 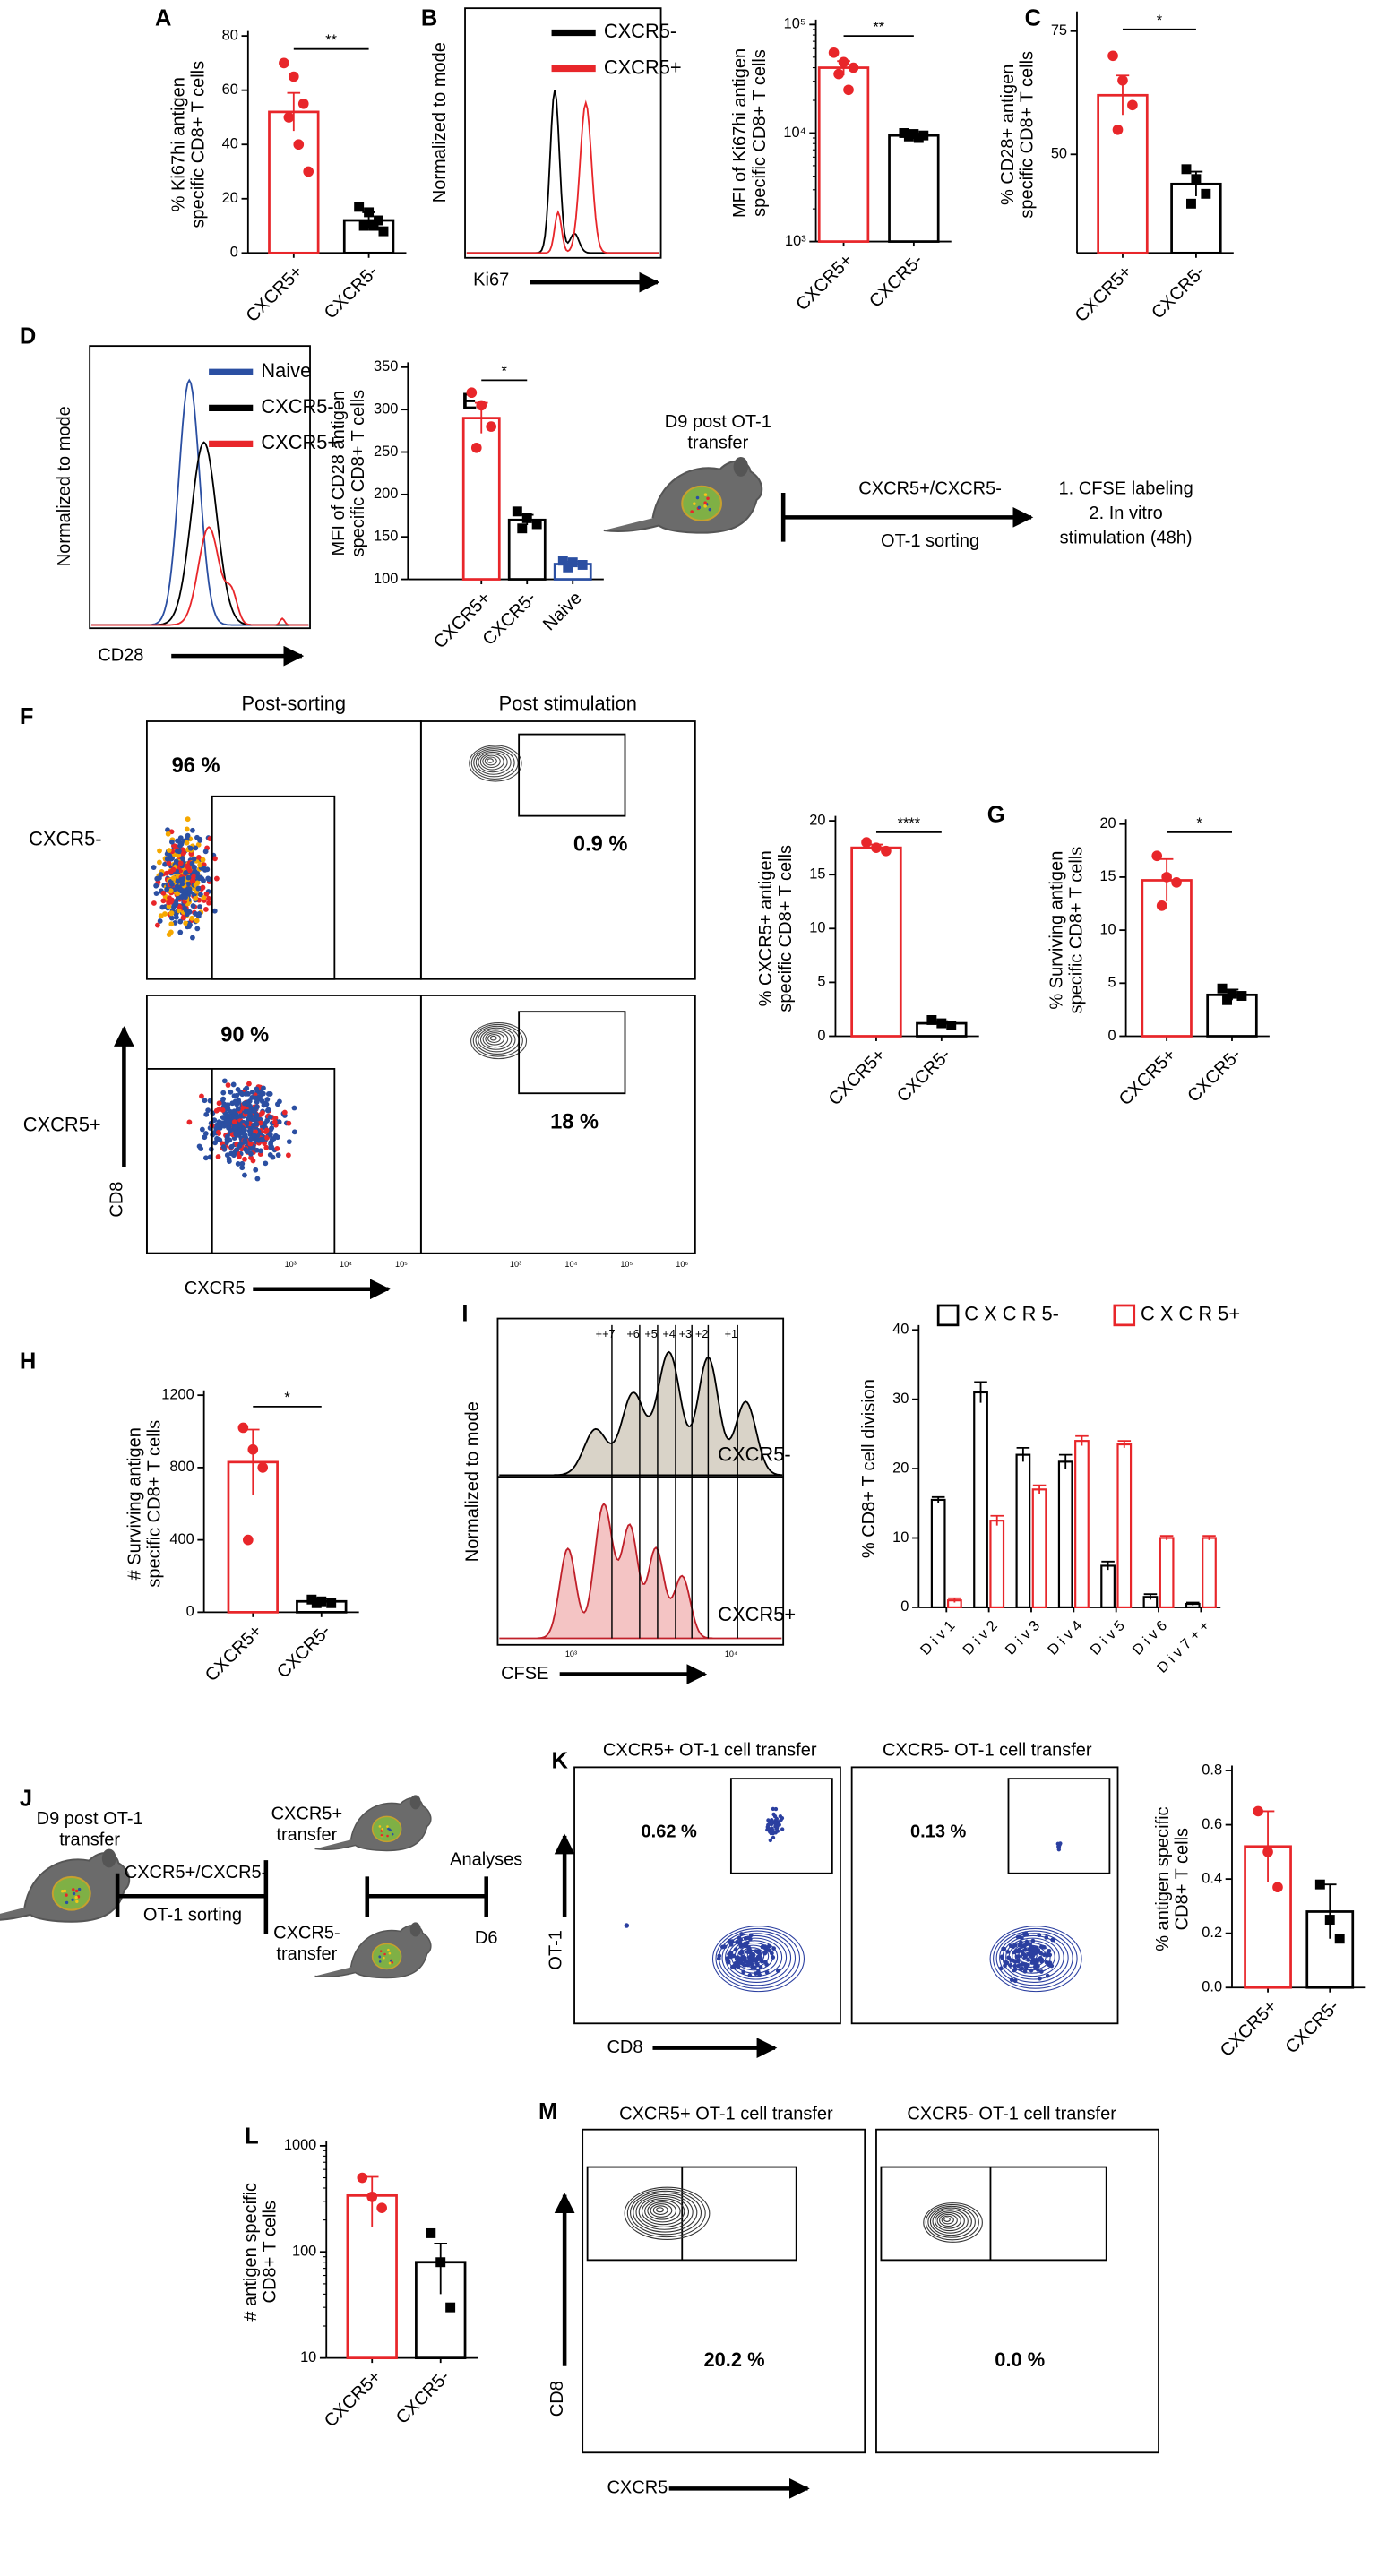 What do you see at coordinates (198, 145) in the screenshot?
I see `y-axis-label: specific CD8+ T cells` at bounding box center [198, 145].